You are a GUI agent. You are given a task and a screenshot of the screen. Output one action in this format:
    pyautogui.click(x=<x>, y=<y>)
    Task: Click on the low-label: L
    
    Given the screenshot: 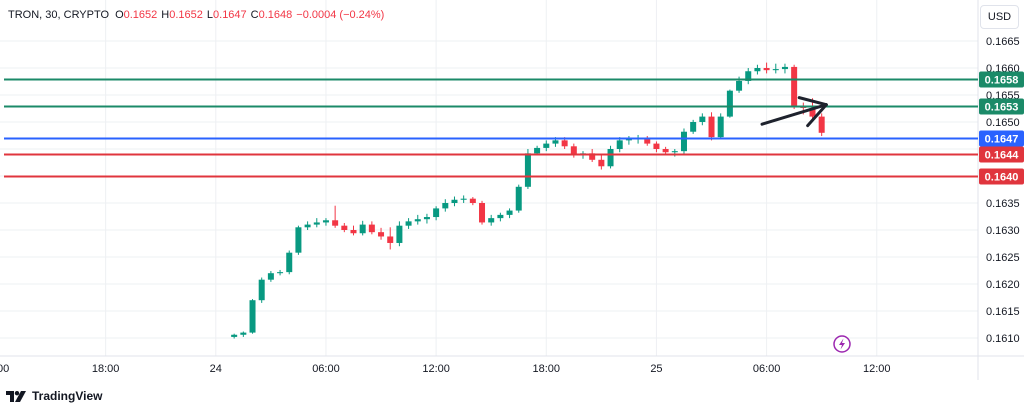 What is the action you would take?
    pyautogui.click(x=210, y=15)
    